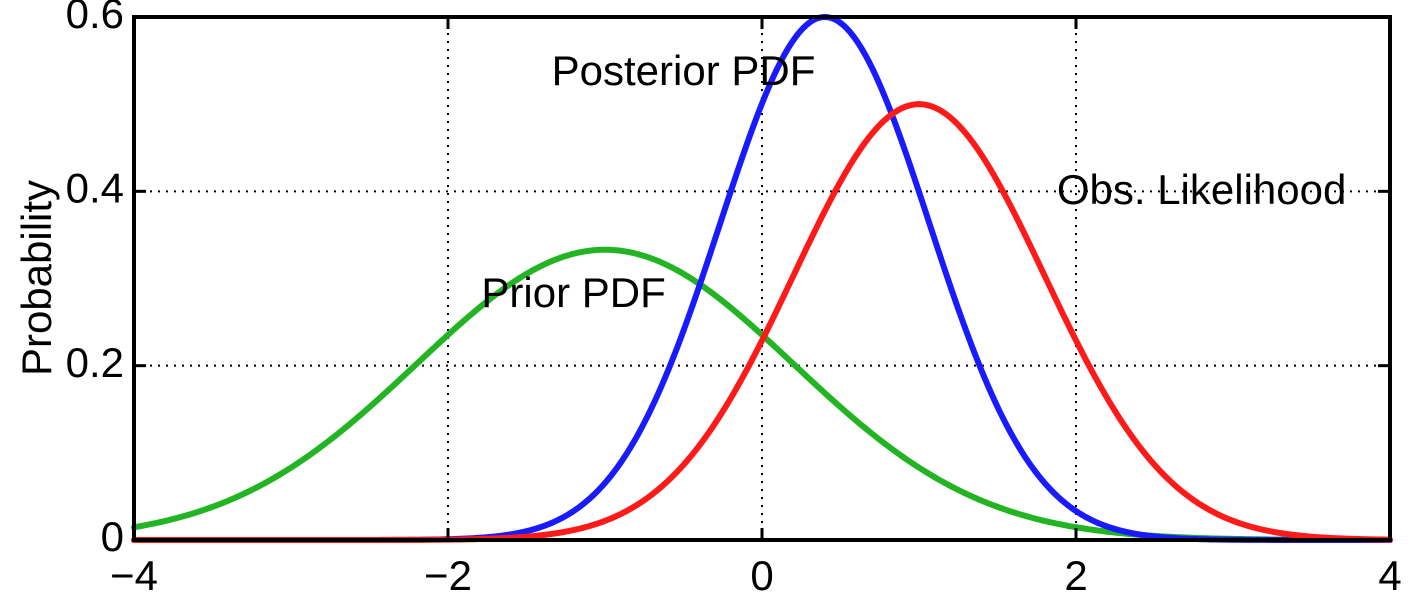 This screenshot has width=1418, height=600. I want to click on y-tick-label: 0.6, so click(95, 18).